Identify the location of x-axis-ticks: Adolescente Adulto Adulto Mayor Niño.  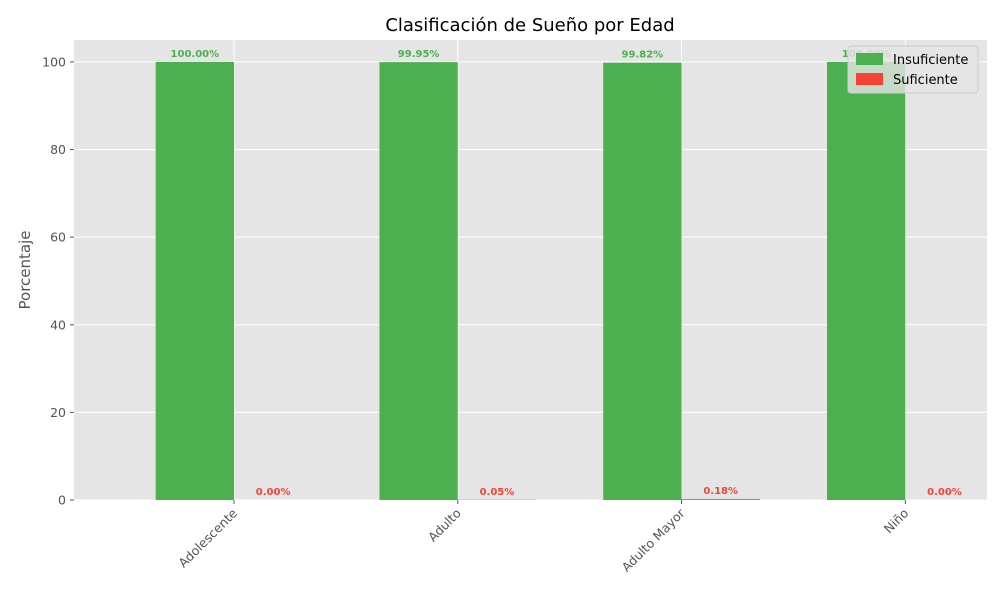
(543, 537).